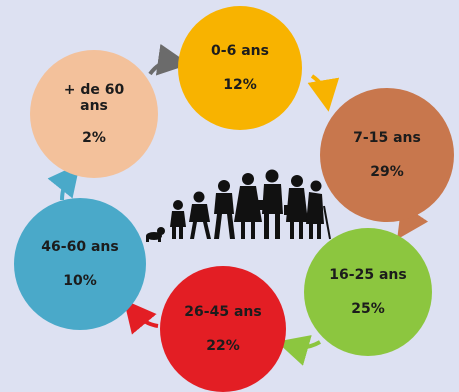  What do you see at coordinates (387, 155) in the screenshot?
I see `circle-7-15: 7-15 ans 29%` at bounding box center [387, 155].